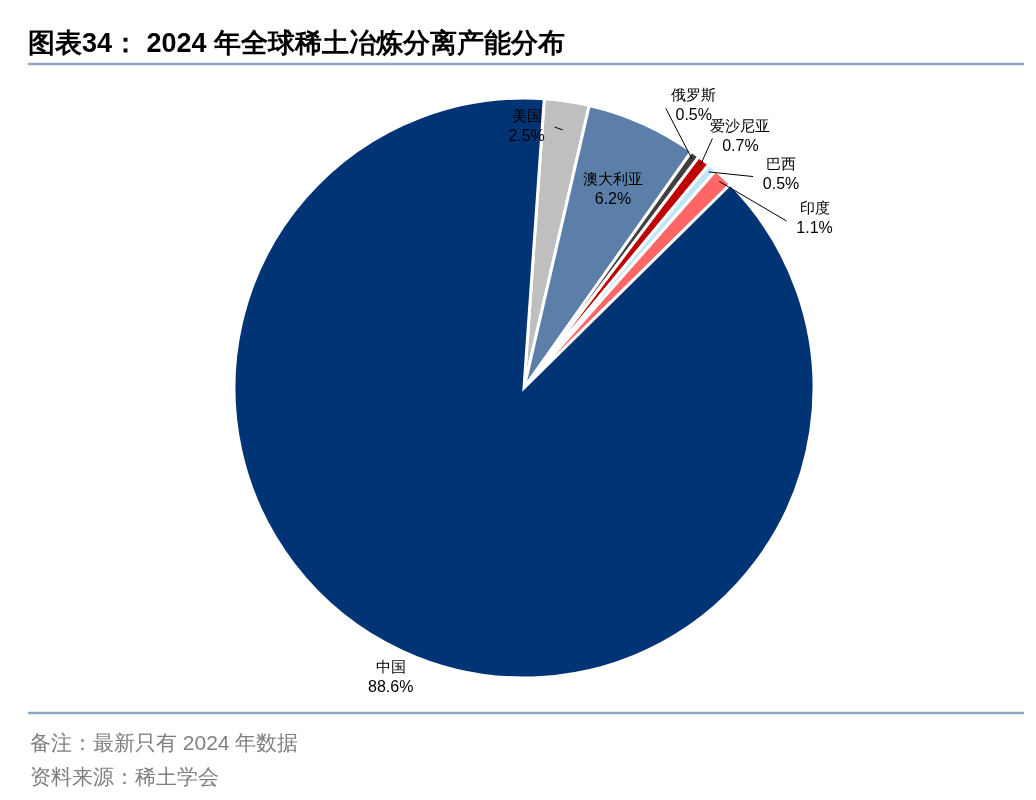  Describe the element at coordinates (740, 145) in the screenshot. I see `data-label: 0.7%` at that location.